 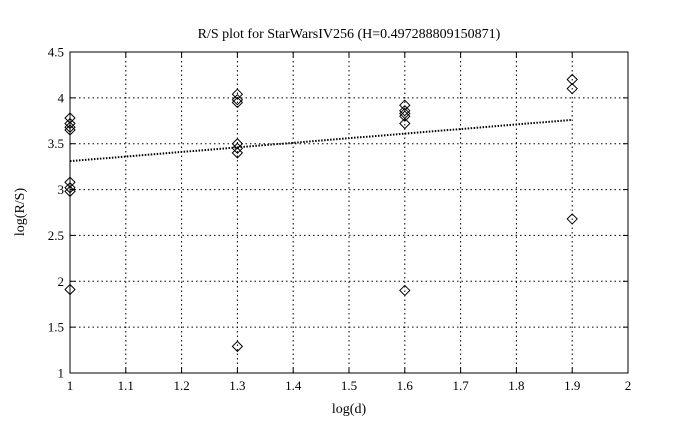 I want to click on x-tick-label-0: 1, so click(x=70, y=385).